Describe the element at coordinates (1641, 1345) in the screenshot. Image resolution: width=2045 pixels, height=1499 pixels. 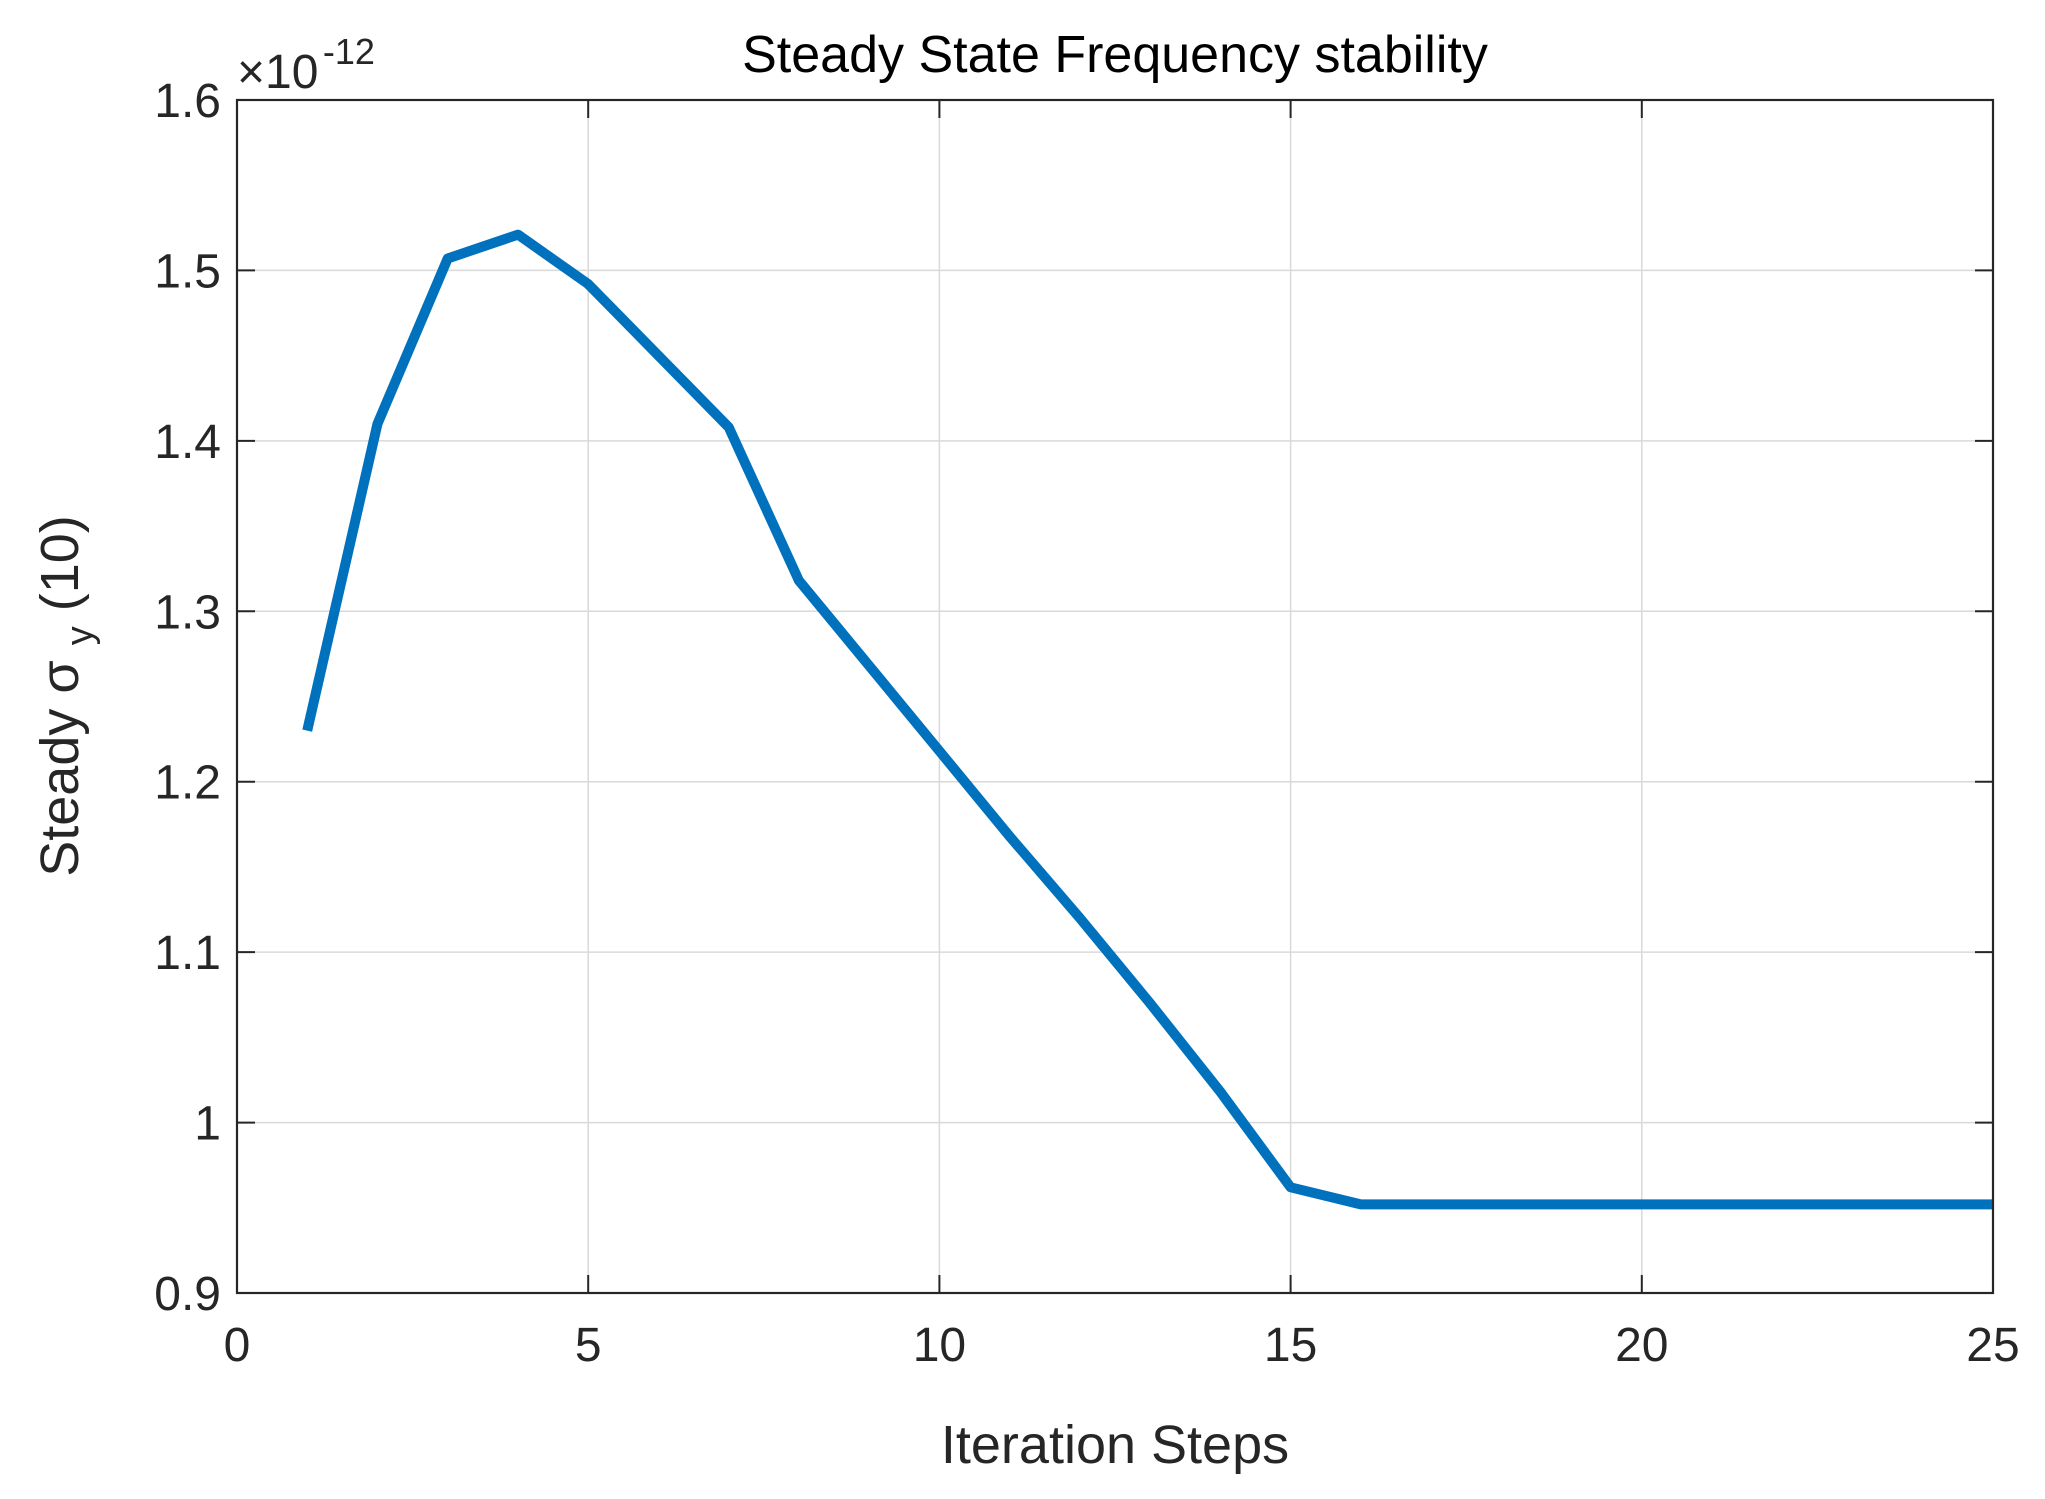
I see `x-tick-label: 20` at that location.